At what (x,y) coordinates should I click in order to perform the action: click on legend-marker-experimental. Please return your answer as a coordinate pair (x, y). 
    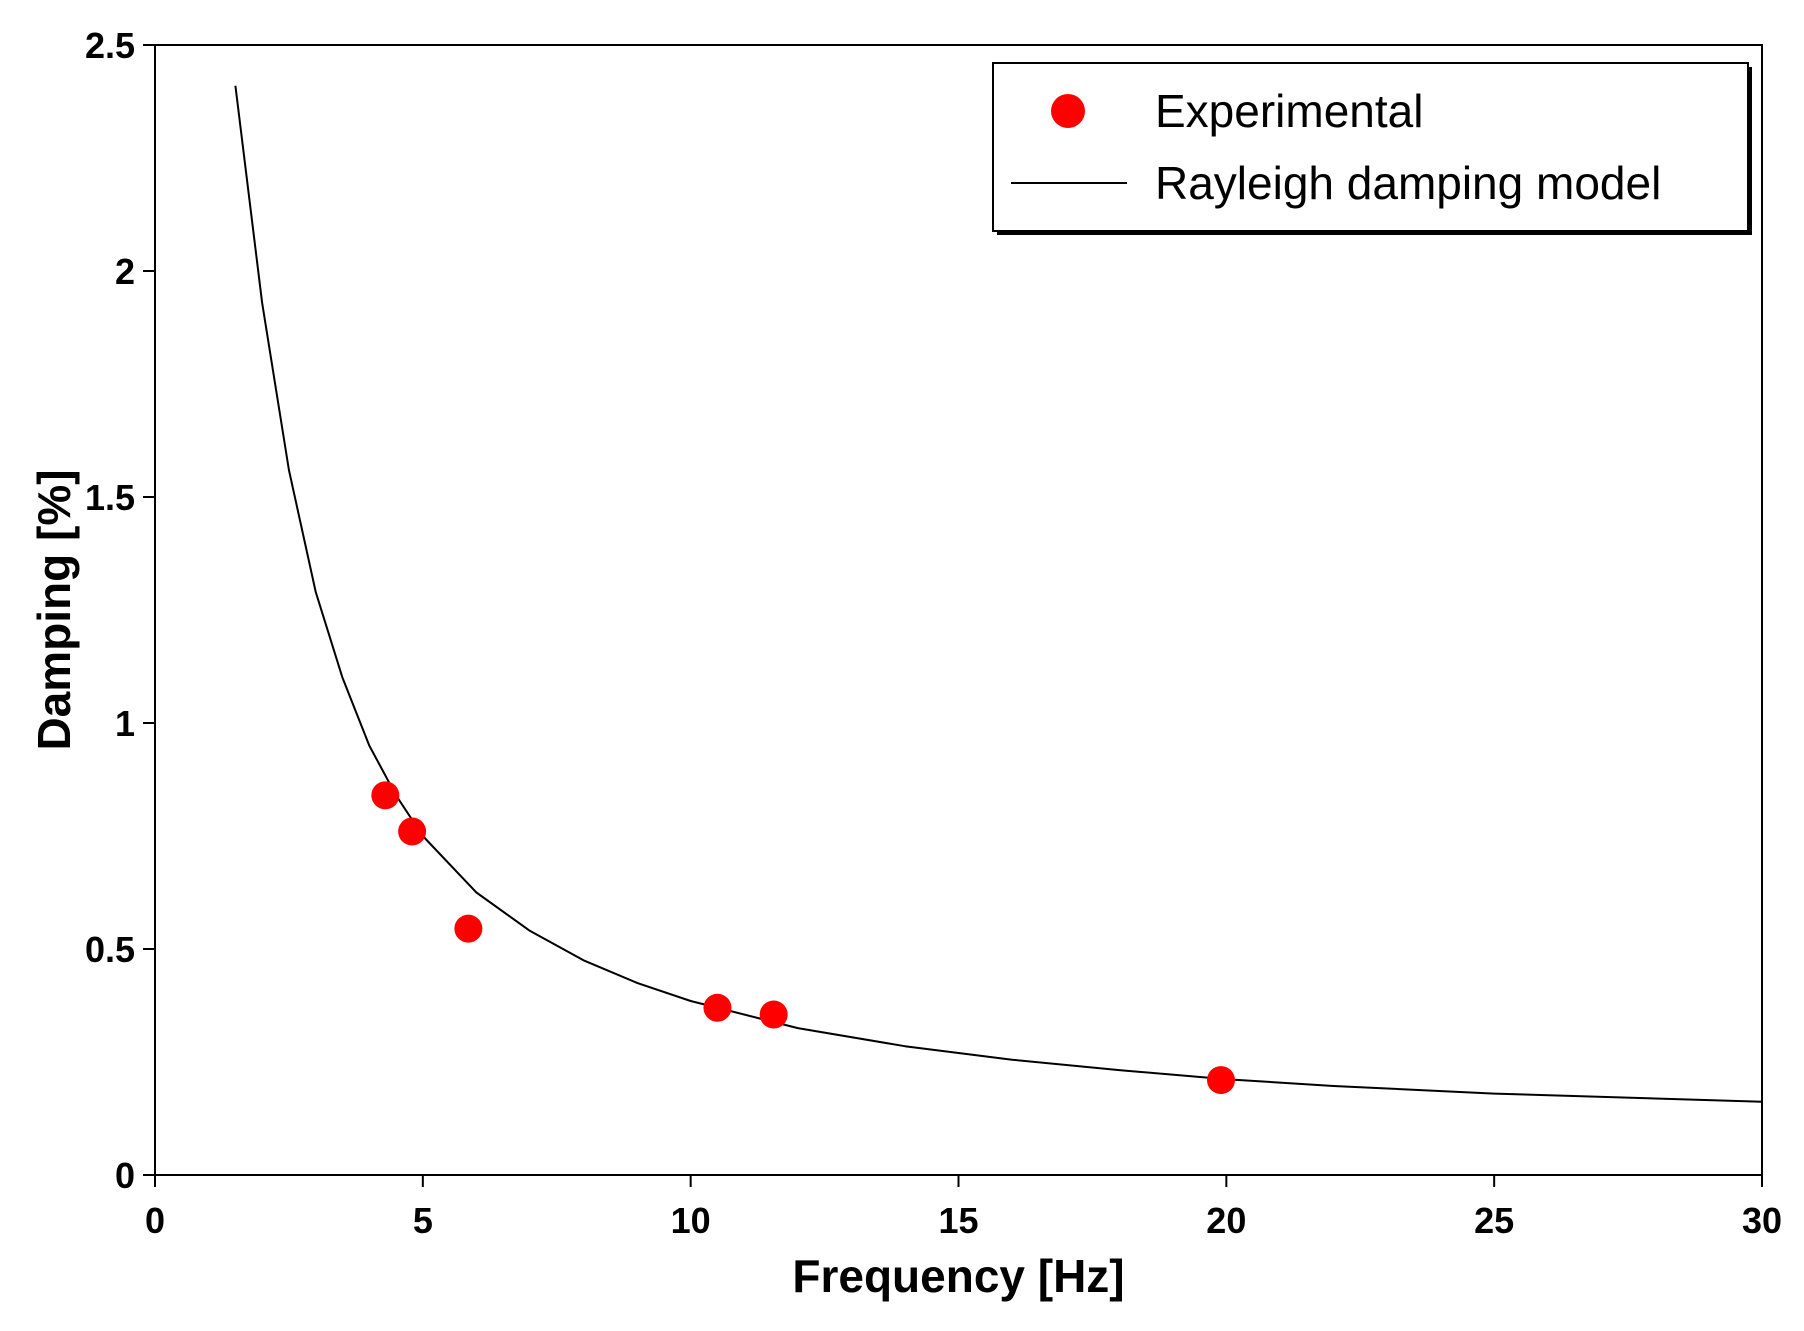
    Looking at the image, I should click on (1068, 111).